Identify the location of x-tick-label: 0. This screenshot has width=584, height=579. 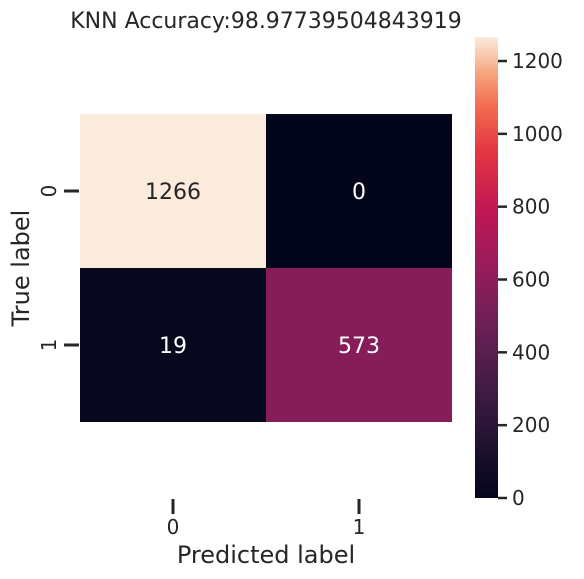
(173, 527).